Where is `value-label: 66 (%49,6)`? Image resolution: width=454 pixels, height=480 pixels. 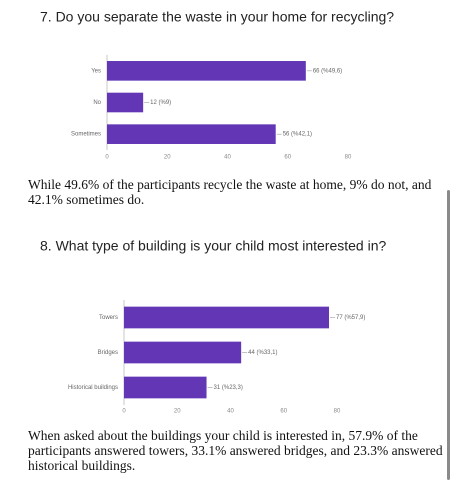 value-label: 66 (%49,6) is located at coordinates (327, 71).